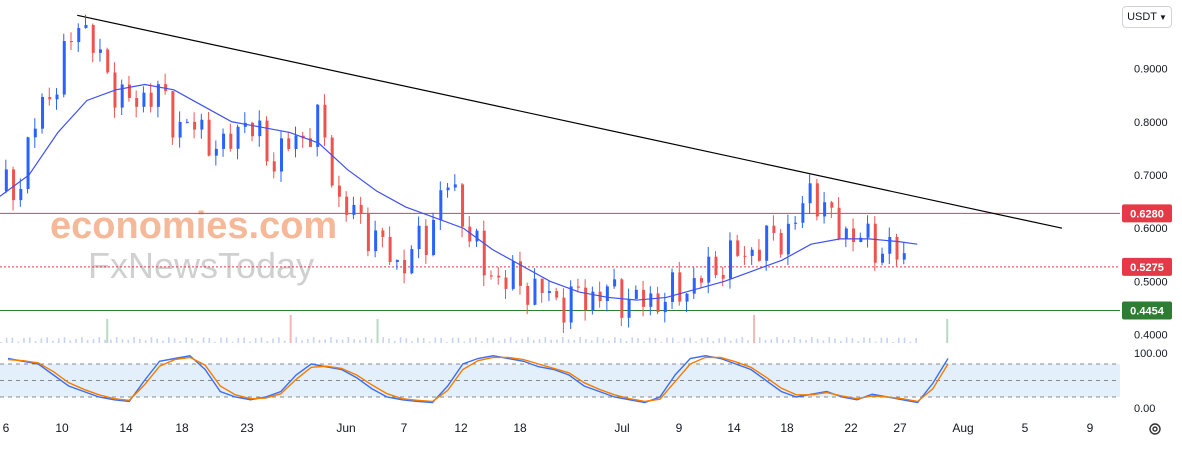 The height and width of the screenshot is (452, 1182). What do you see at coordinates (621, 428) in the screenshot?
I see `x-tick-label-9: Jul` at bounding box center [621, 428].